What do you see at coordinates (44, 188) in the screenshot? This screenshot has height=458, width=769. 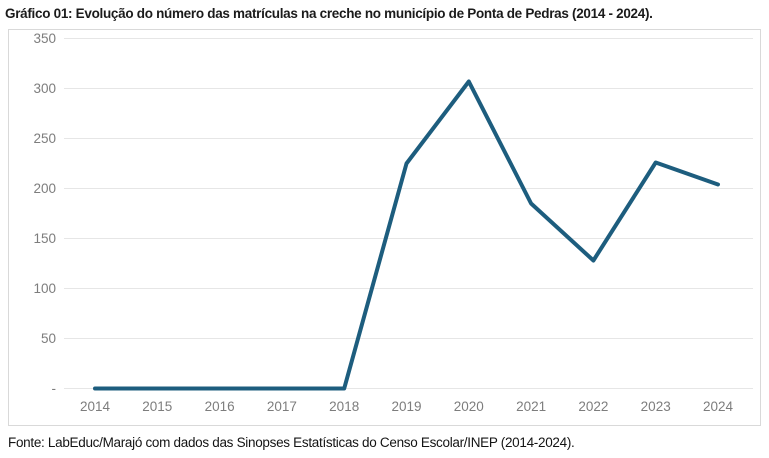 I see `y-tick-label: 200` at bounding box center [44, 188].